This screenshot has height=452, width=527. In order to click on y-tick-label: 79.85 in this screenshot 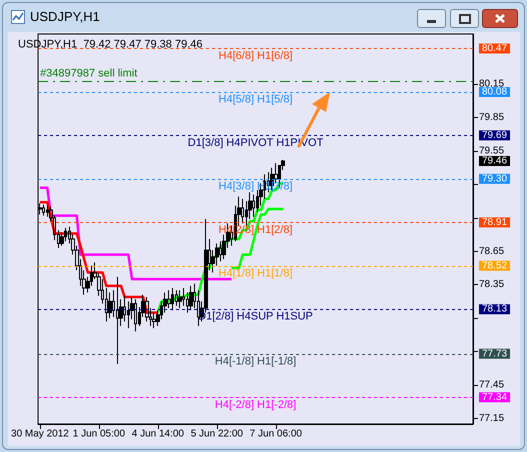, I will do `click(491, 118)`.